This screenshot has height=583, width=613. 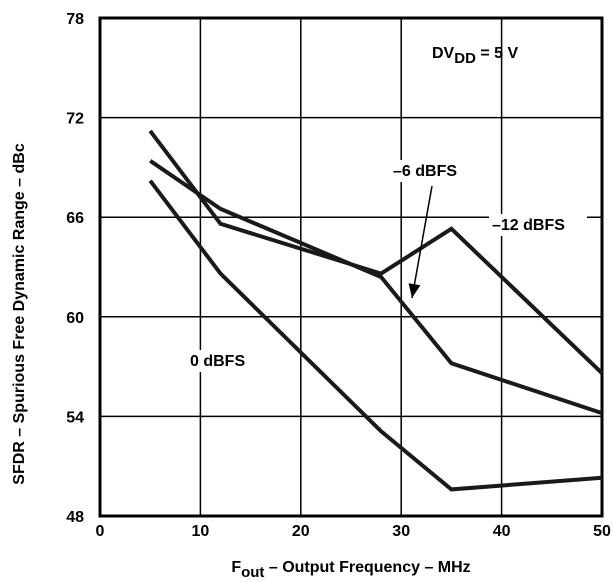 What do you see at coordinates (201, 531) in the screenshot?
I see `x-tick-label: 10` at bounding box center [201, 531].